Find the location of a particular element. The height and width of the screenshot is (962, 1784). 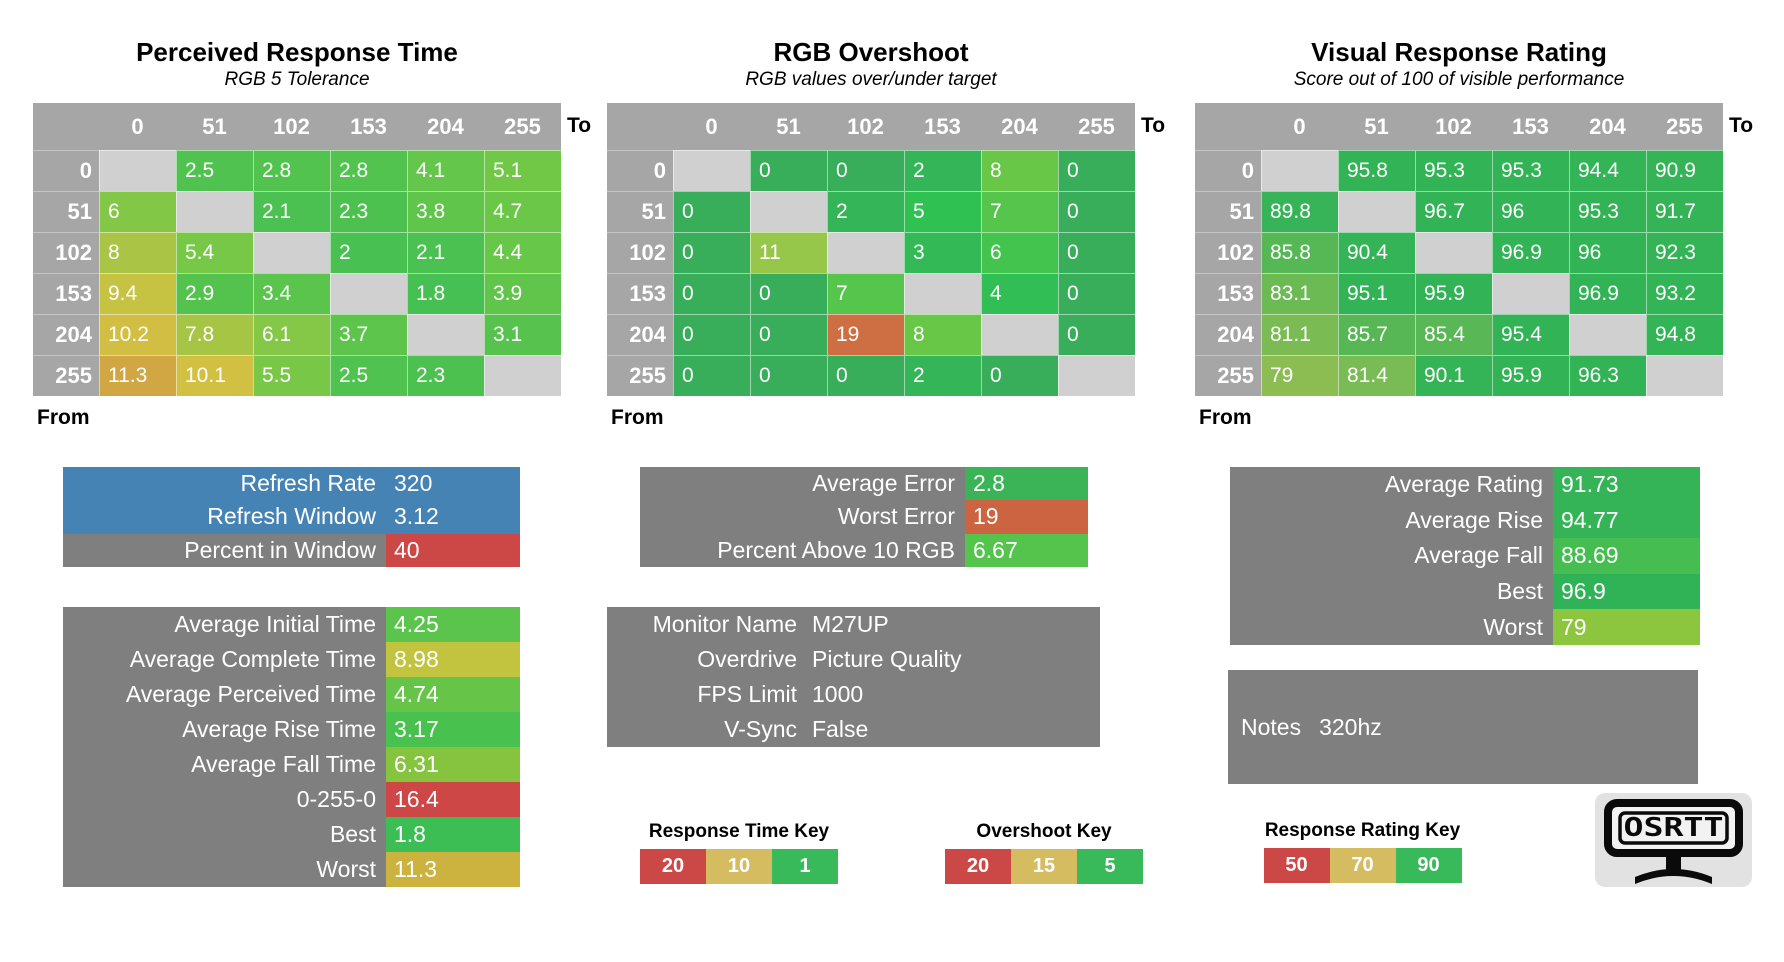

summary-row: Average Rise Time 3.17 is located at coordinates (291, 729).